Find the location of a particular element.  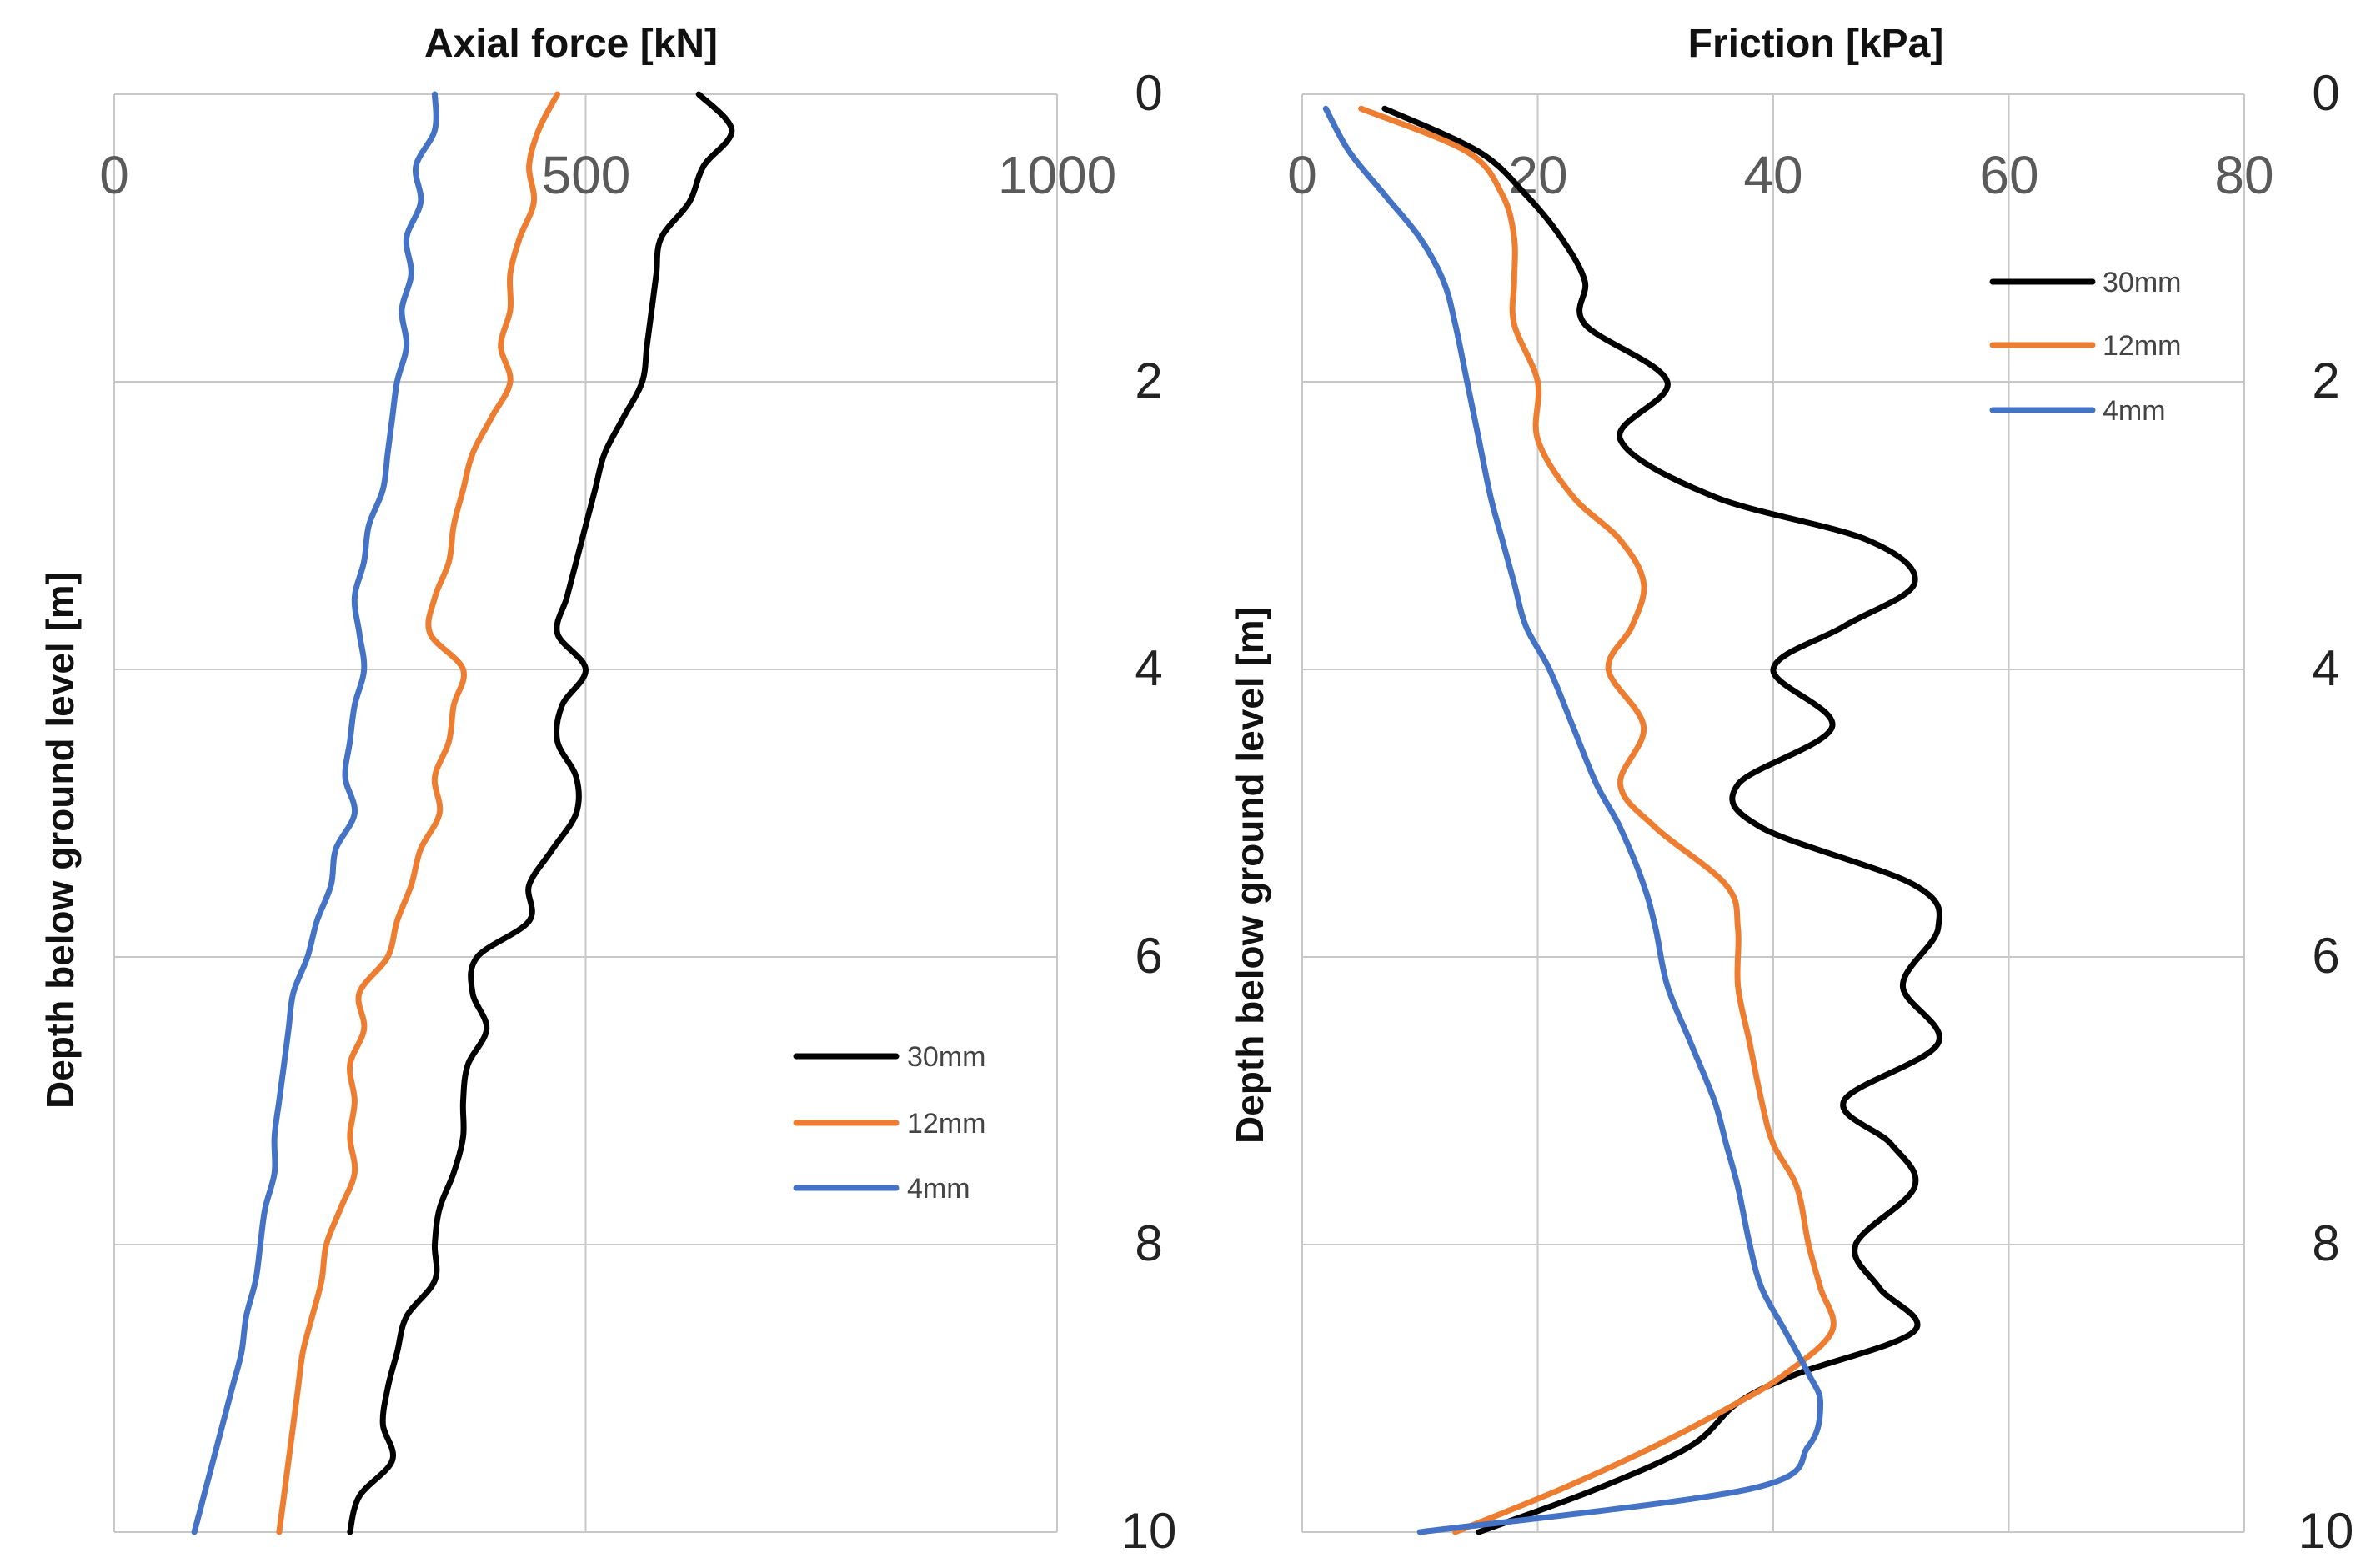

chart-title: Friction [kPa] is located at coordinates (1816, 44).